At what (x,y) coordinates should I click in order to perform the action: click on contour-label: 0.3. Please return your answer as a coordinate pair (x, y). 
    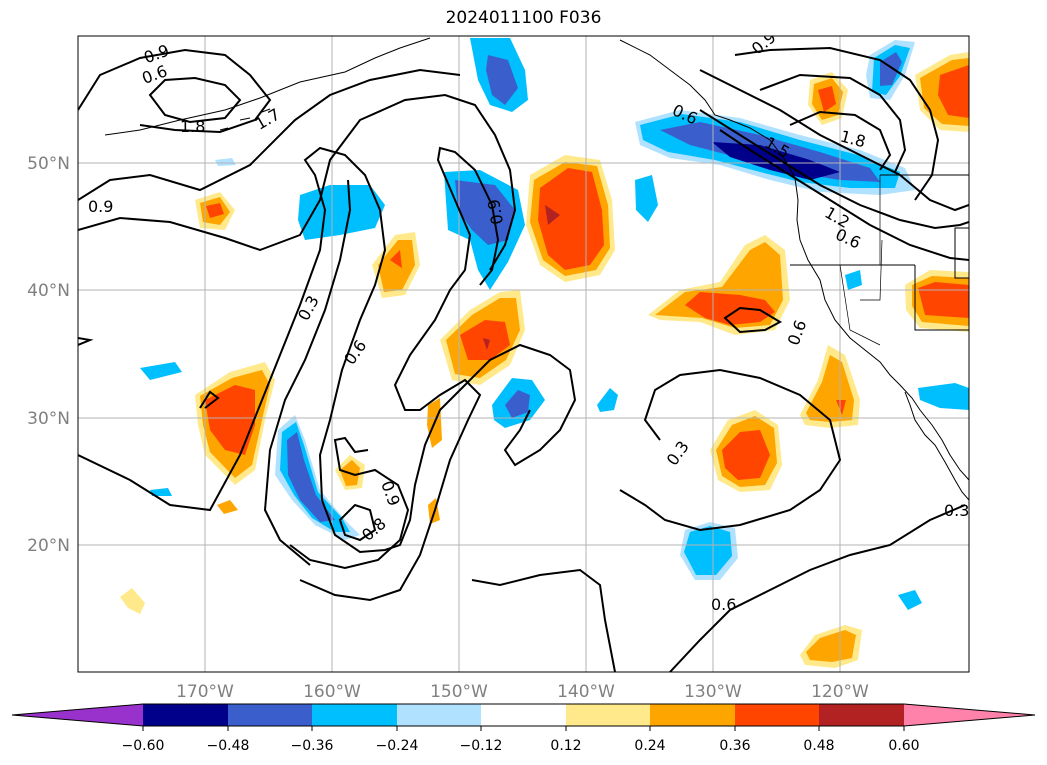
    Looking at the image, I should click on (956, 510).